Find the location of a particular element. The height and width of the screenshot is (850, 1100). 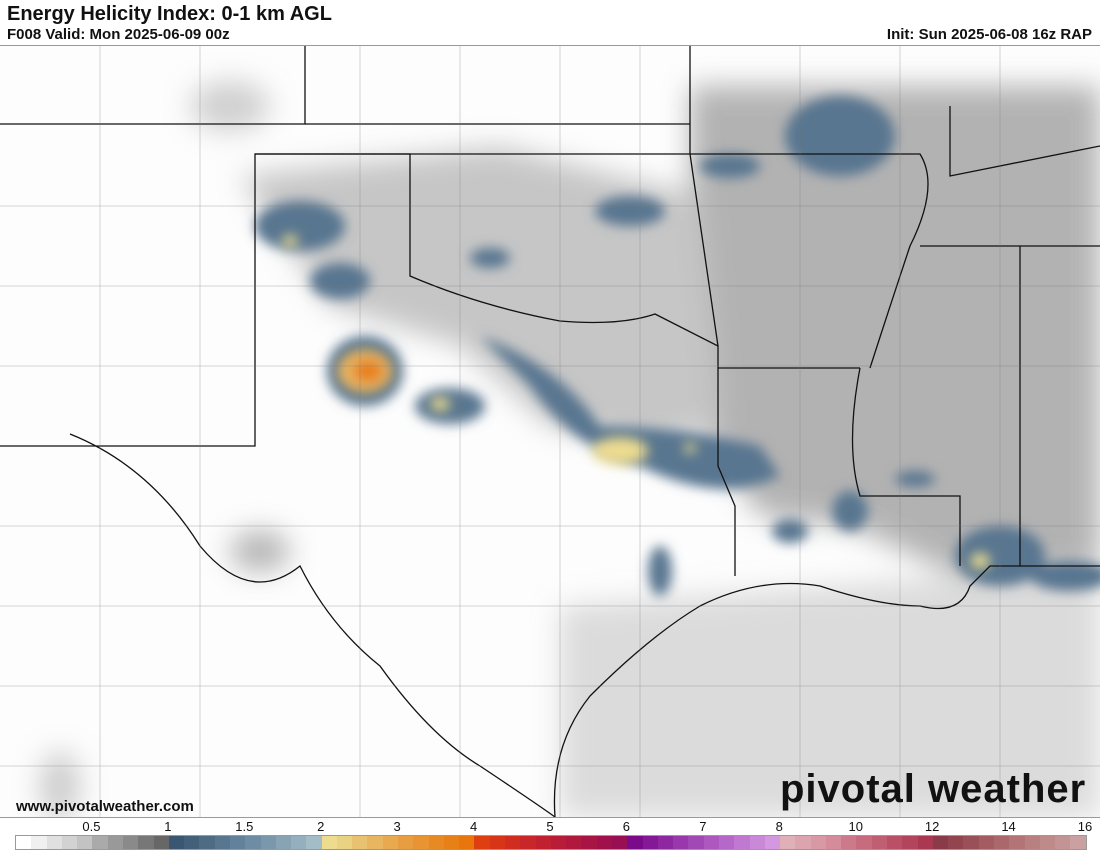

website-url: www.pivotalweather.com is located at coordinates (105, 806).